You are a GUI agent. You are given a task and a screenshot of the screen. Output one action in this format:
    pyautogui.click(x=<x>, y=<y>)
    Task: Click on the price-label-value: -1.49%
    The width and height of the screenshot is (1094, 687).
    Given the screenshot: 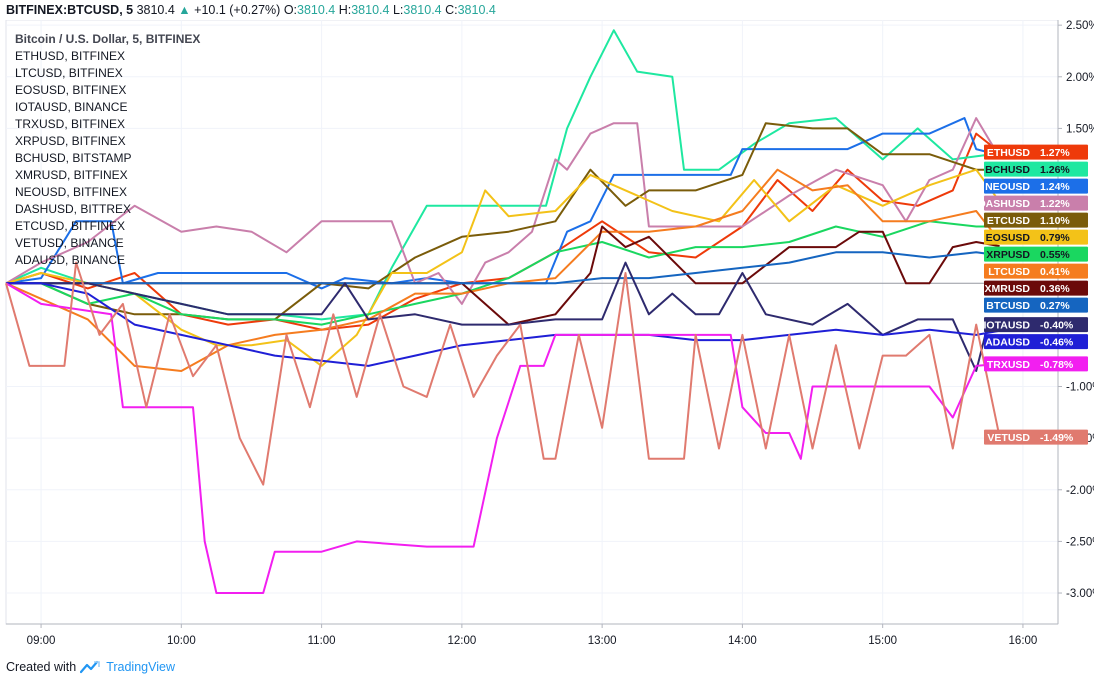 What is the action you would take?
    pyautogui.click(x=1057, y=438)
    